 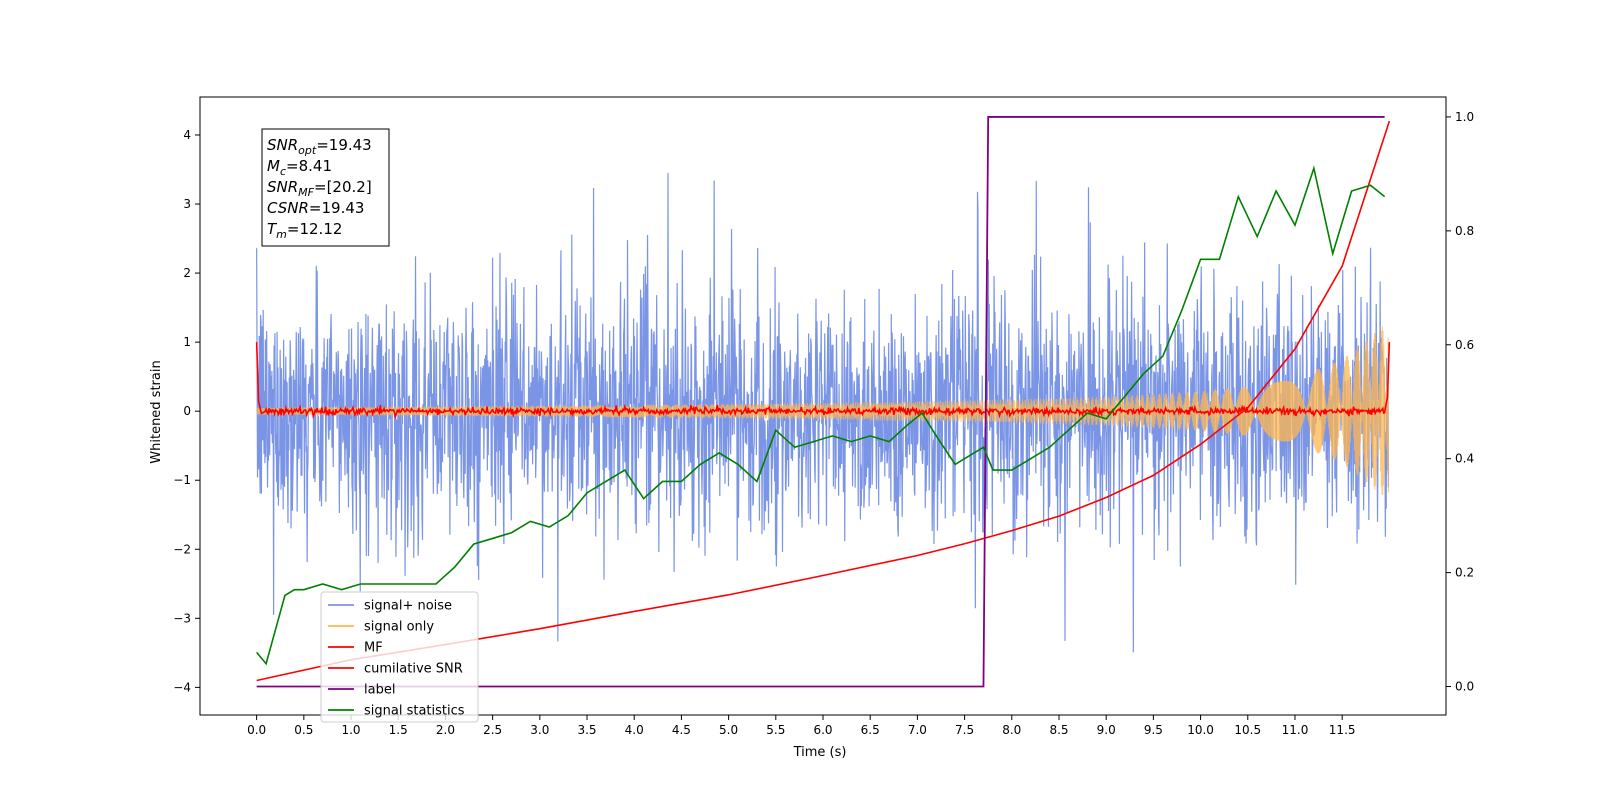 What do you see at coordinates (299, 167) in the screenshot?
I see `annotation-line: Mc=8.41` at bounding box center [299, 167].